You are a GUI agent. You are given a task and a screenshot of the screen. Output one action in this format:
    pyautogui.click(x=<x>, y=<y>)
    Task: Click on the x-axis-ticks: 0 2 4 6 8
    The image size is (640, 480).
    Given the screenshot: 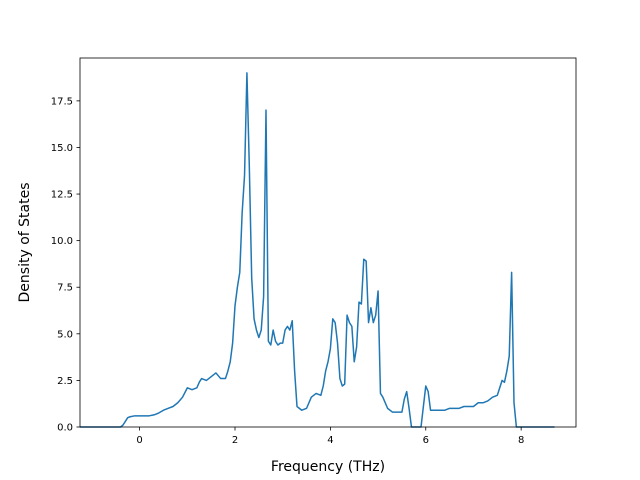 What is the action you would take?
    pyautogui.click(x=330, y=436)
    